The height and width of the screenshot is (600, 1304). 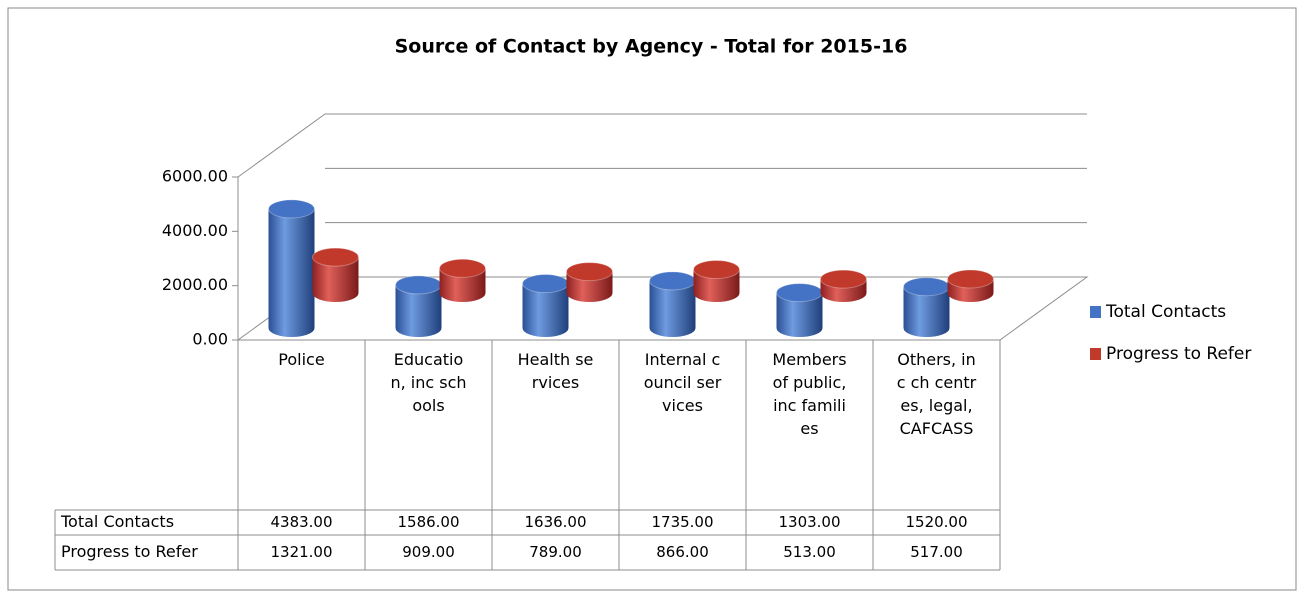 I want to click on legend-label: Total Contacts, so click(x=1165, y=312).